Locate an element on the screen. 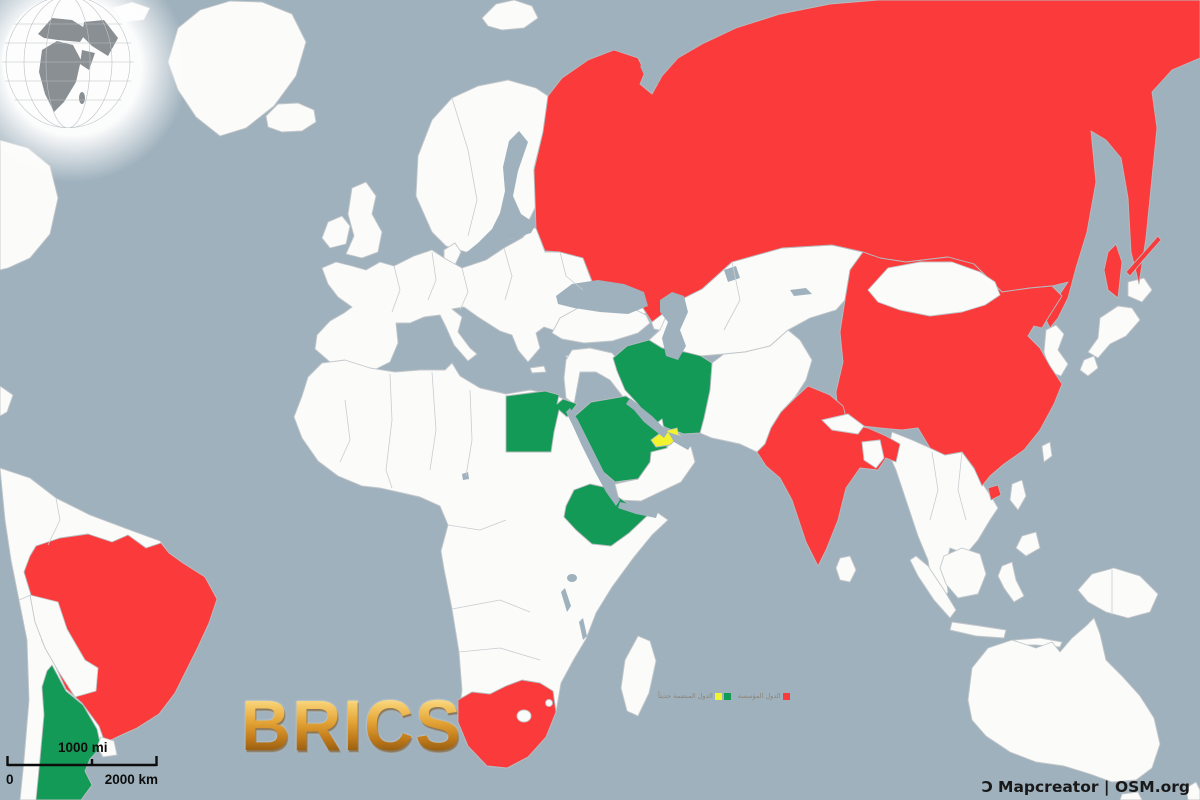 This screenshot has width=1200, height=800. landmass-iceland is located at coordinates (291, 117).